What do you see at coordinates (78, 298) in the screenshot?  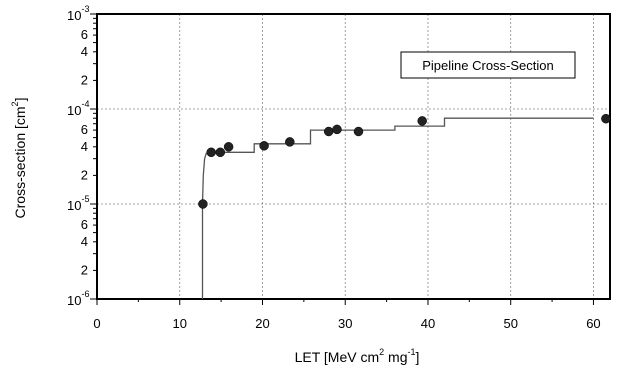 I see `y-decade-label: 10-6` at bounding box center [78, 298].